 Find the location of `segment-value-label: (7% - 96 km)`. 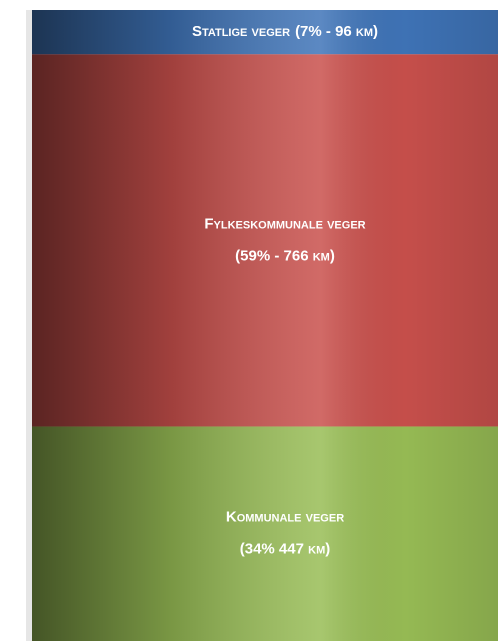

segment-value-label: (7% - 96 km) is located at coordinates (336, 31).